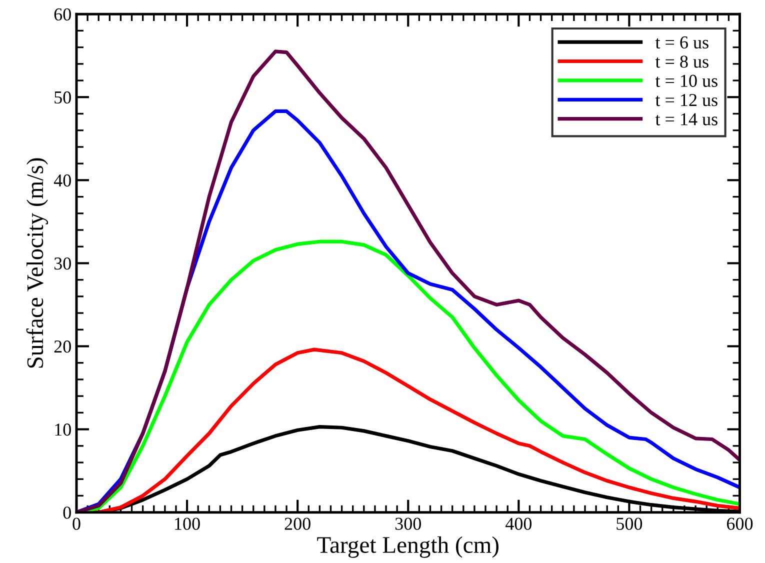  What do you see at coordinates (739, 524) in the screenshot?
I see `x-tick-label: 600` at bounding box center [739, 524].